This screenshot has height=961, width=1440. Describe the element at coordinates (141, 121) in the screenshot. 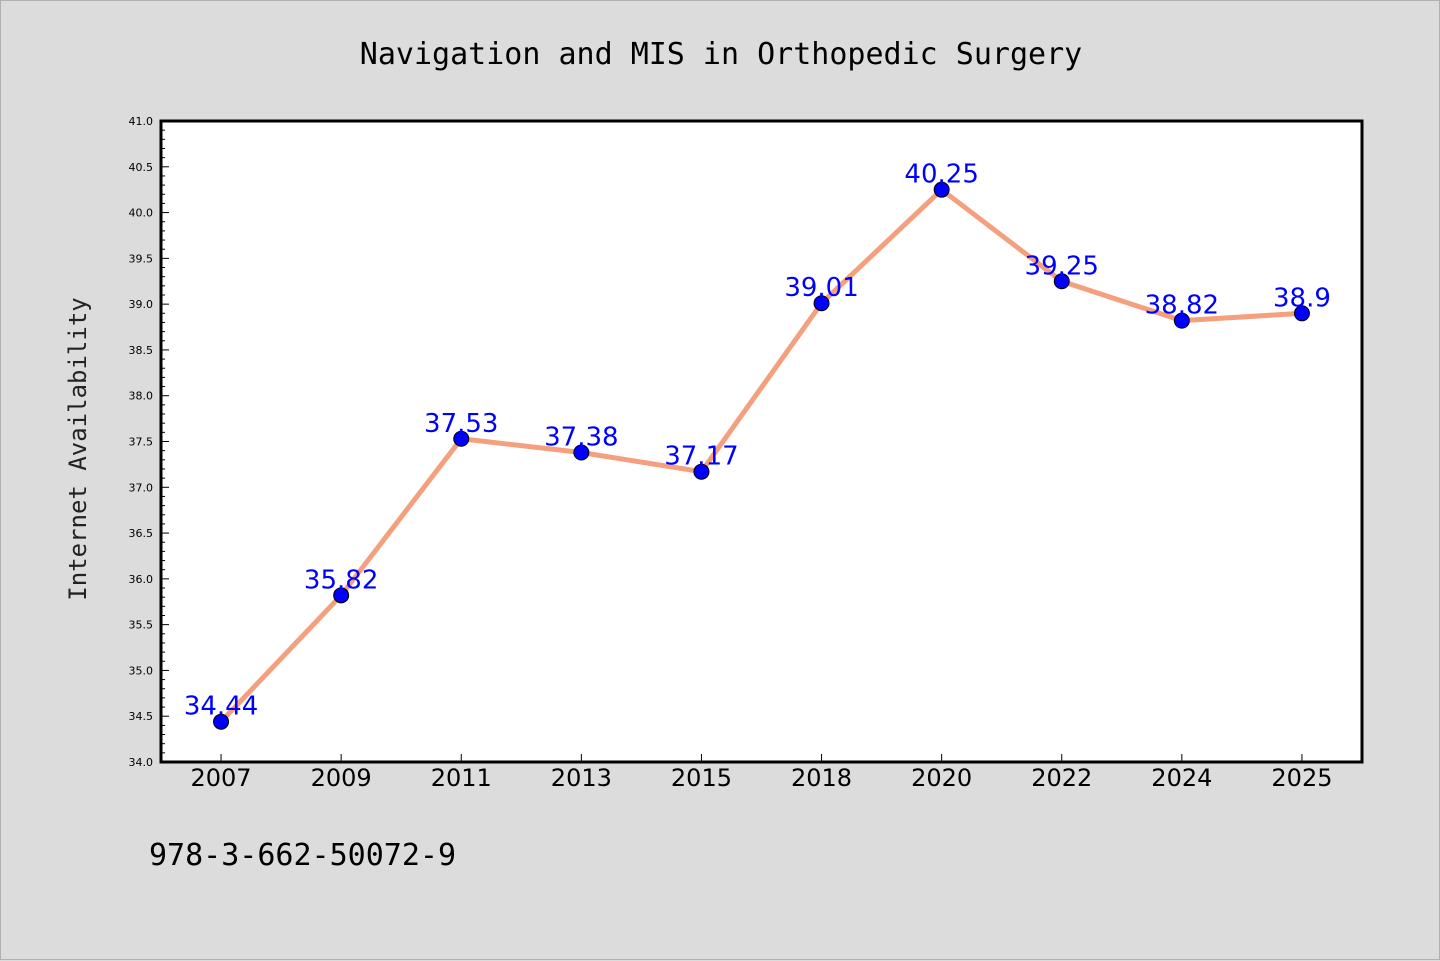

I see `y-tick-label: 41.0` at that location.